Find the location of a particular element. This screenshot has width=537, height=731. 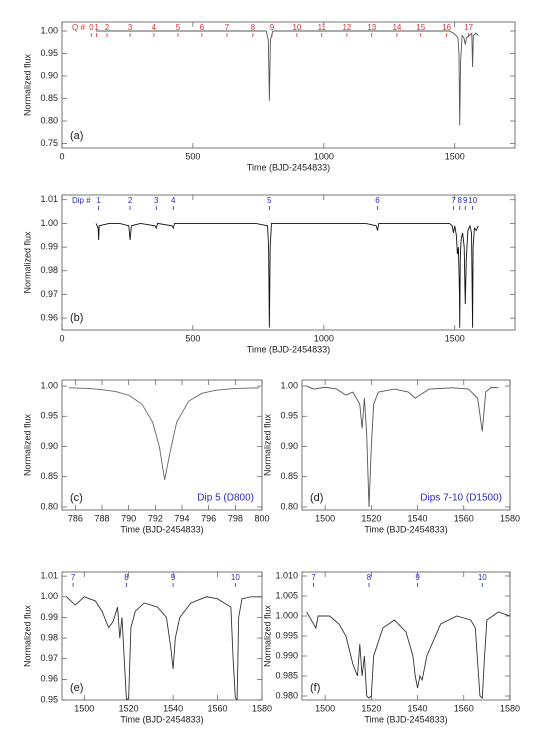

marker-label: 16 is located at coordinates (446, 27).